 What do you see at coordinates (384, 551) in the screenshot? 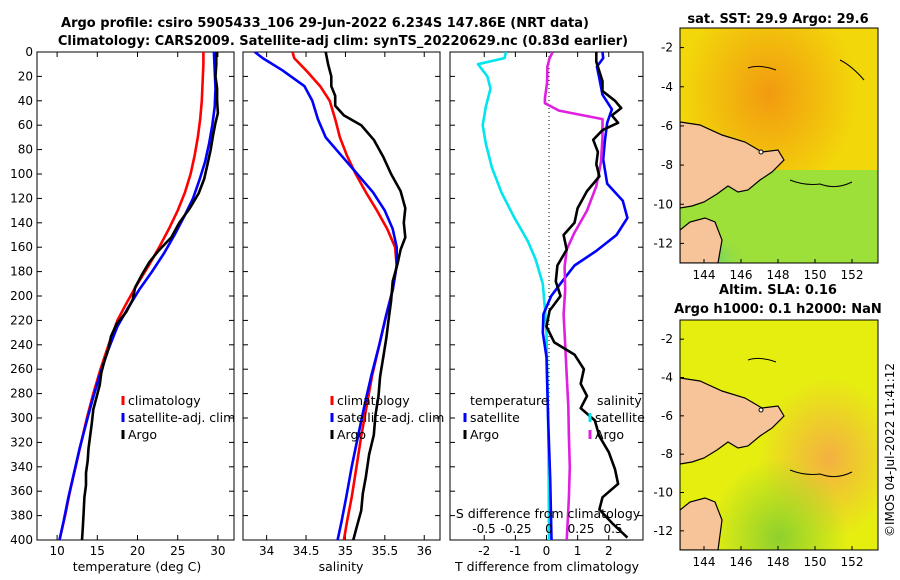
I see `x-tick-label: 35.5` at bounding box center [384, 551].